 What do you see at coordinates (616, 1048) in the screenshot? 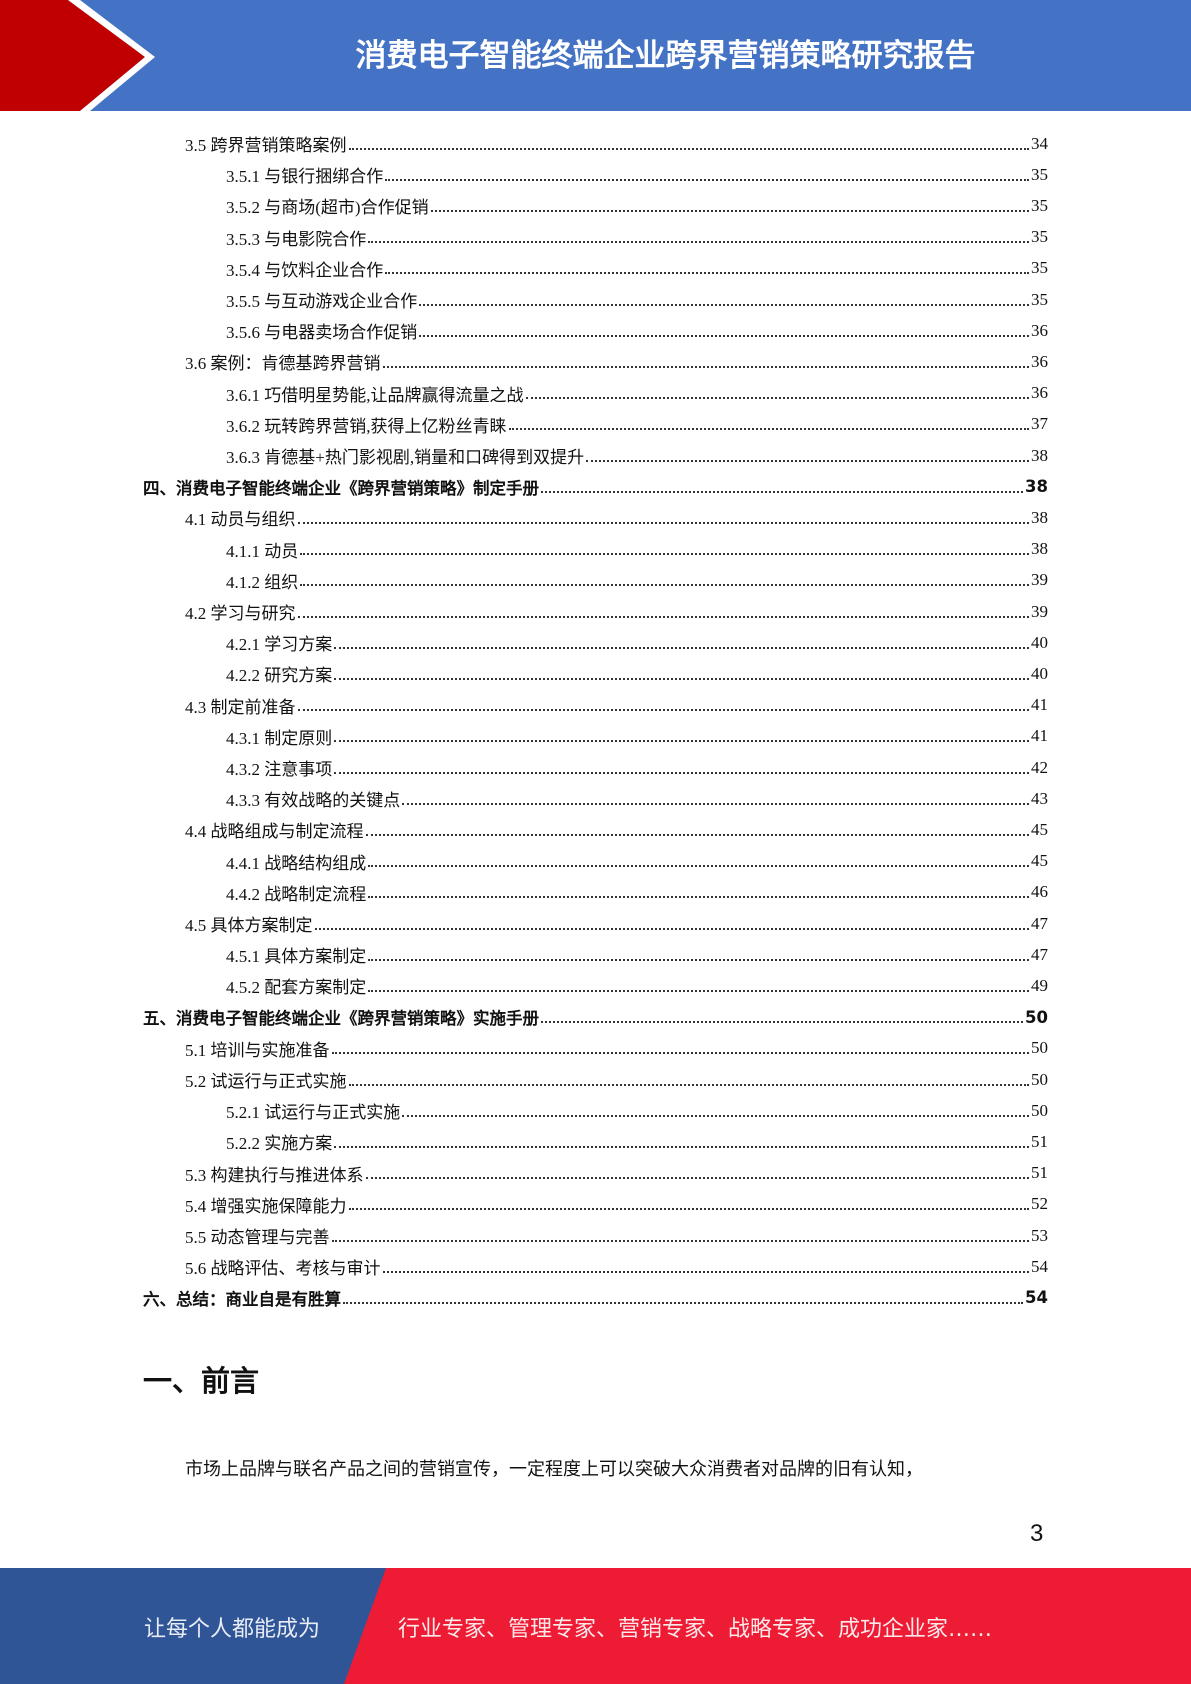
I see `toc-entry: 5.1 培训与实施准备 50` at bounding box center [616, 1048].